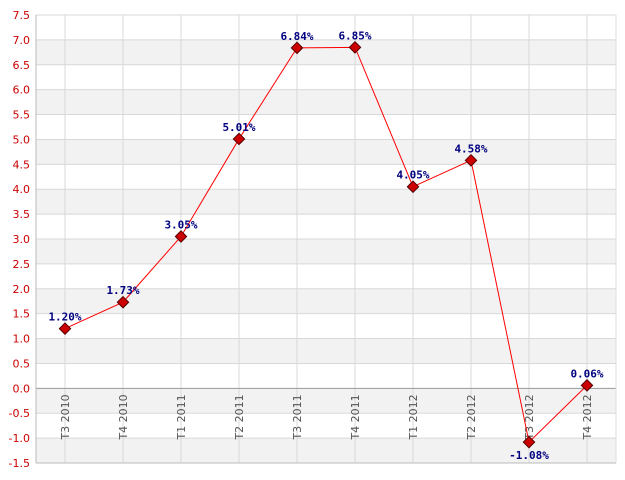 The image size is (625, 480). I want to click on data-label: 4.58%, so click(470, 148).